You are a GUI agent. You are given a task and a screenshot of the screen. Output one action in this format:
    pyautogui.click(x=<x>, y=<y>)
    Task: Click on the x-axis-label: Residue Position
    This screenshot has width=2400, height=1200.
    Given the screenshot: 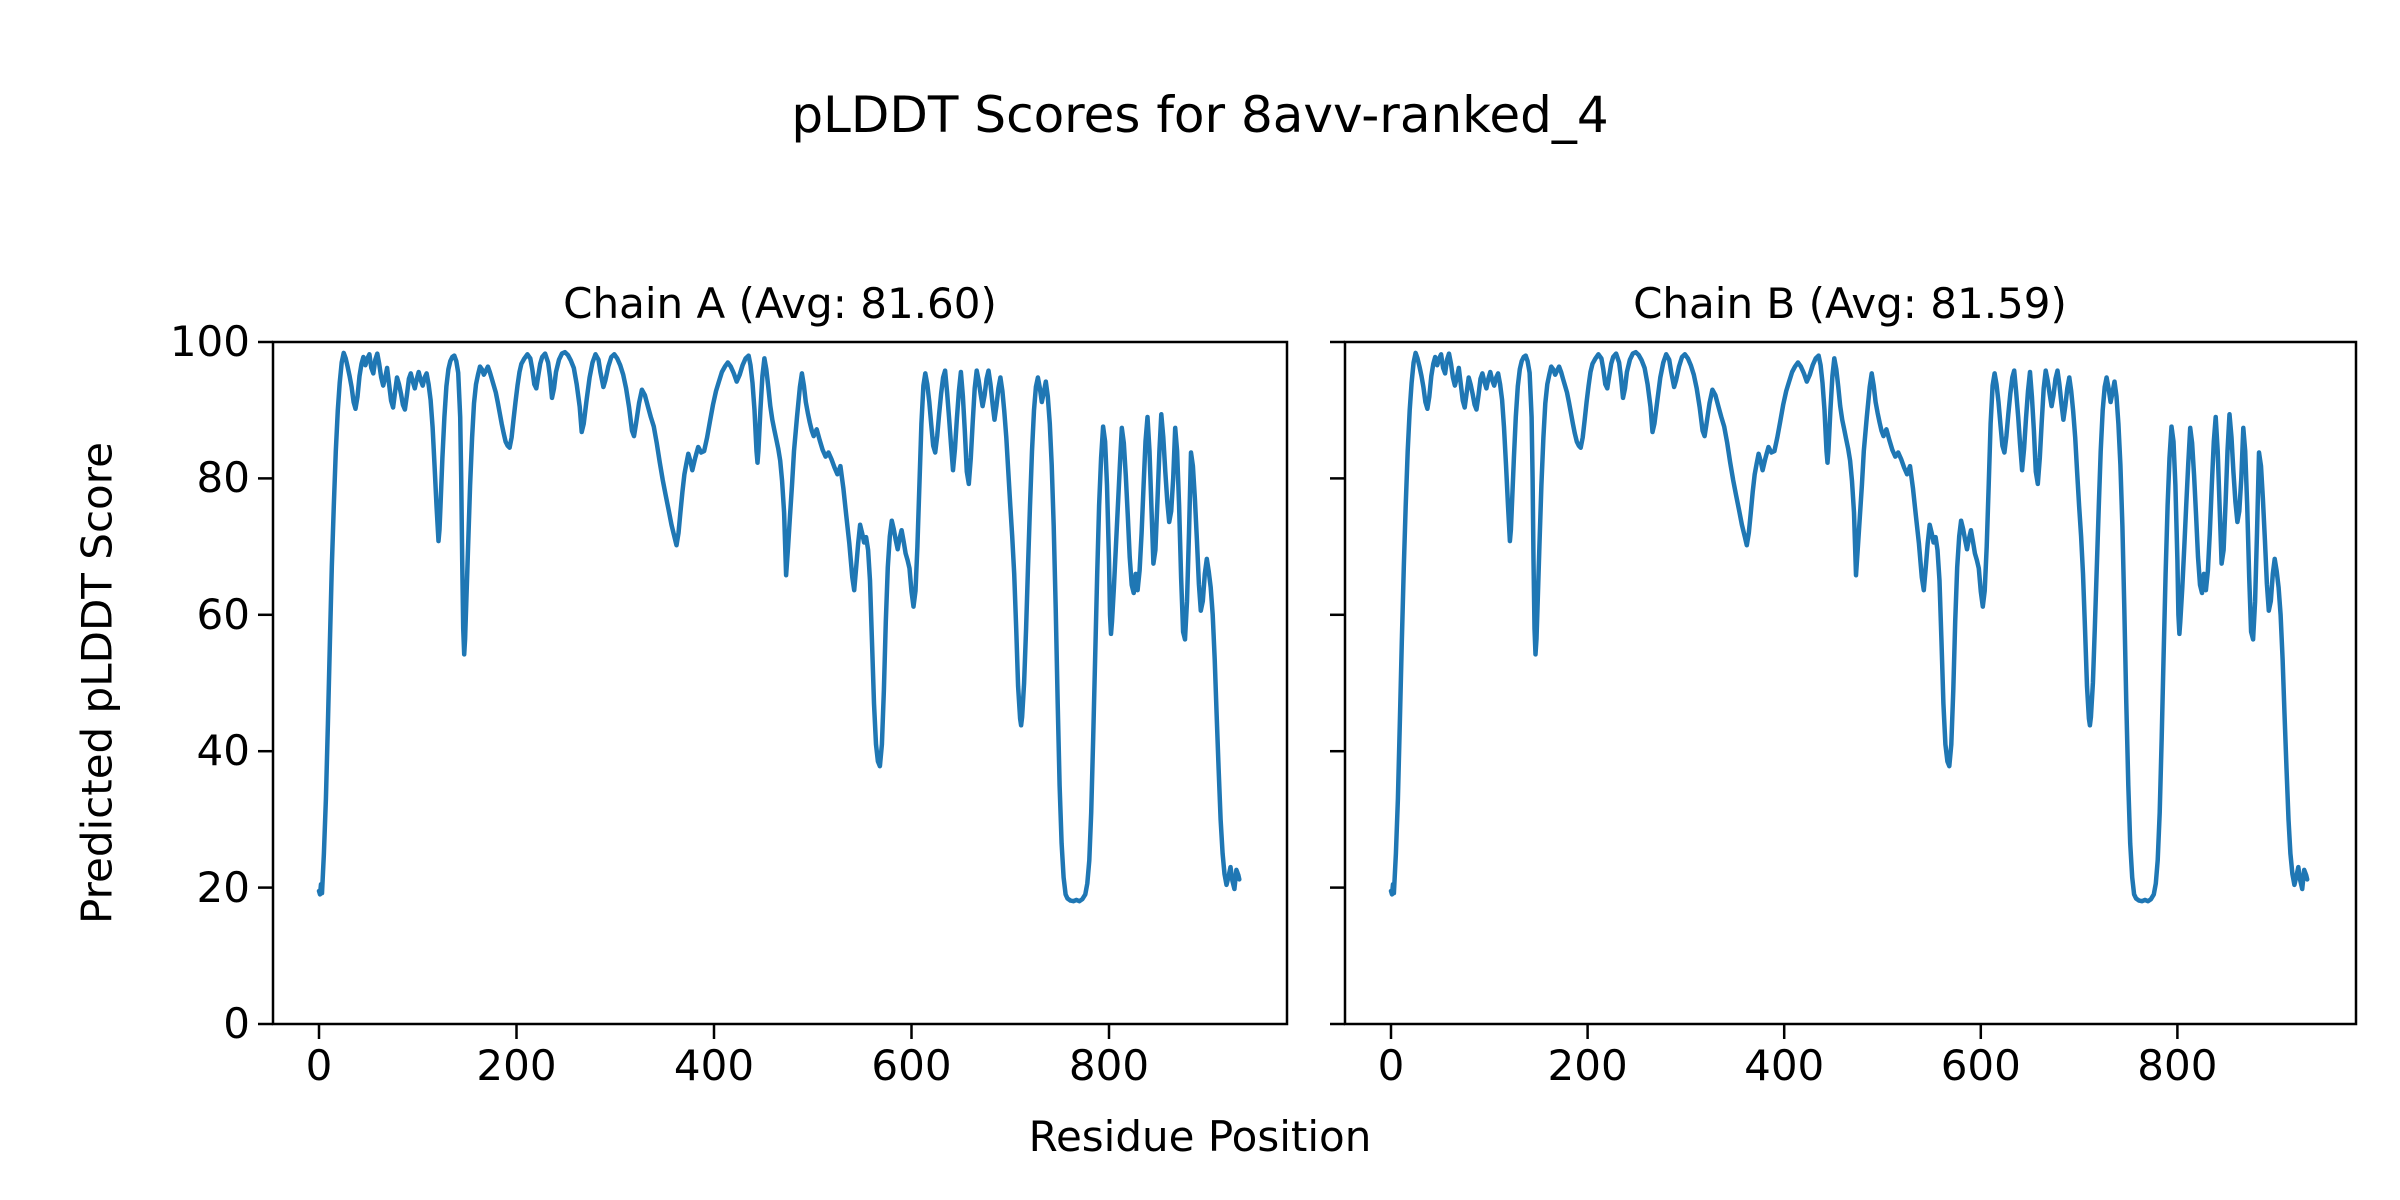 What is the action you would take?
    pyautogui.click(x=1200, y=1136)
    